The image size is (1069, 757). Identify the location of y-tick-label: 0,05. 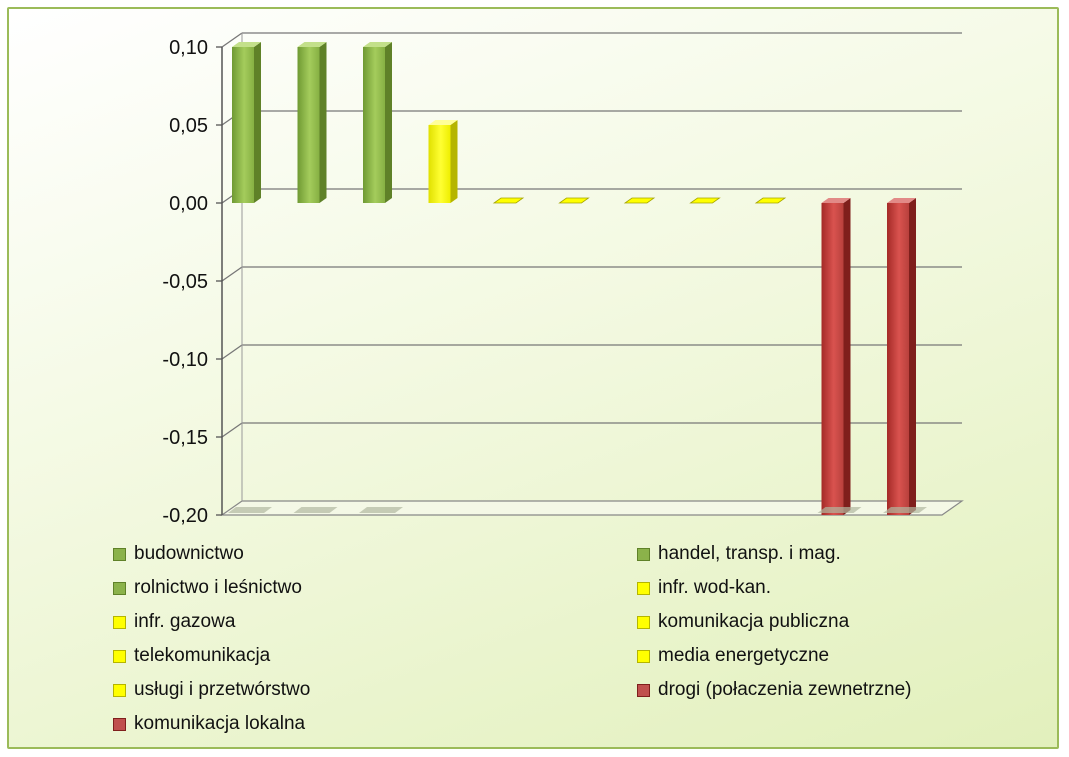
(188, 126).